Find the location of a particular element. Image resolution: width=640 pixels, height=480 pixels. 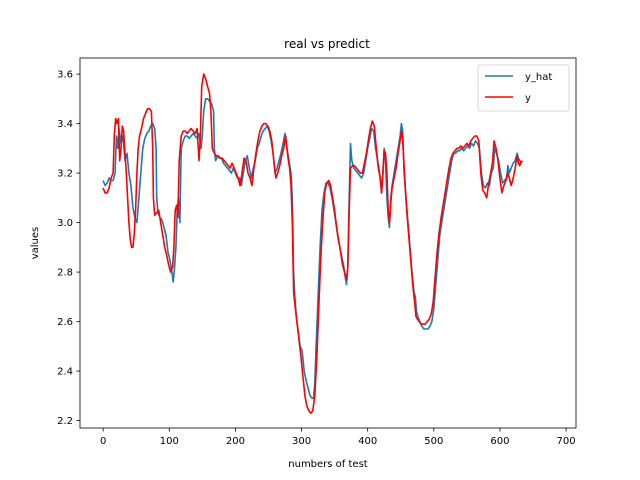

x-tick-label: 700 is located at coordinates (566, 441).